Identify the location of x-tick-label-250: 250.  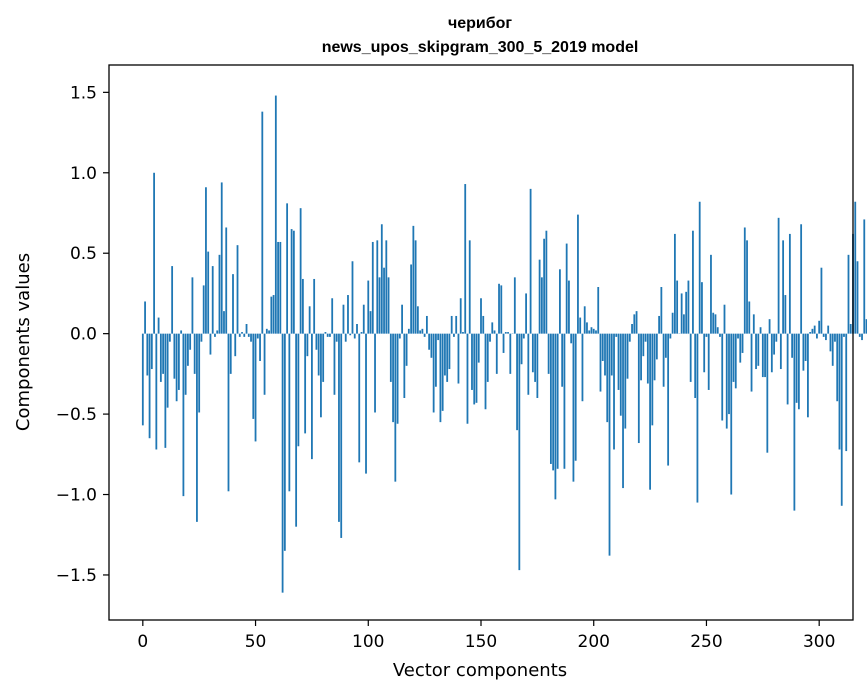
(706, 642).